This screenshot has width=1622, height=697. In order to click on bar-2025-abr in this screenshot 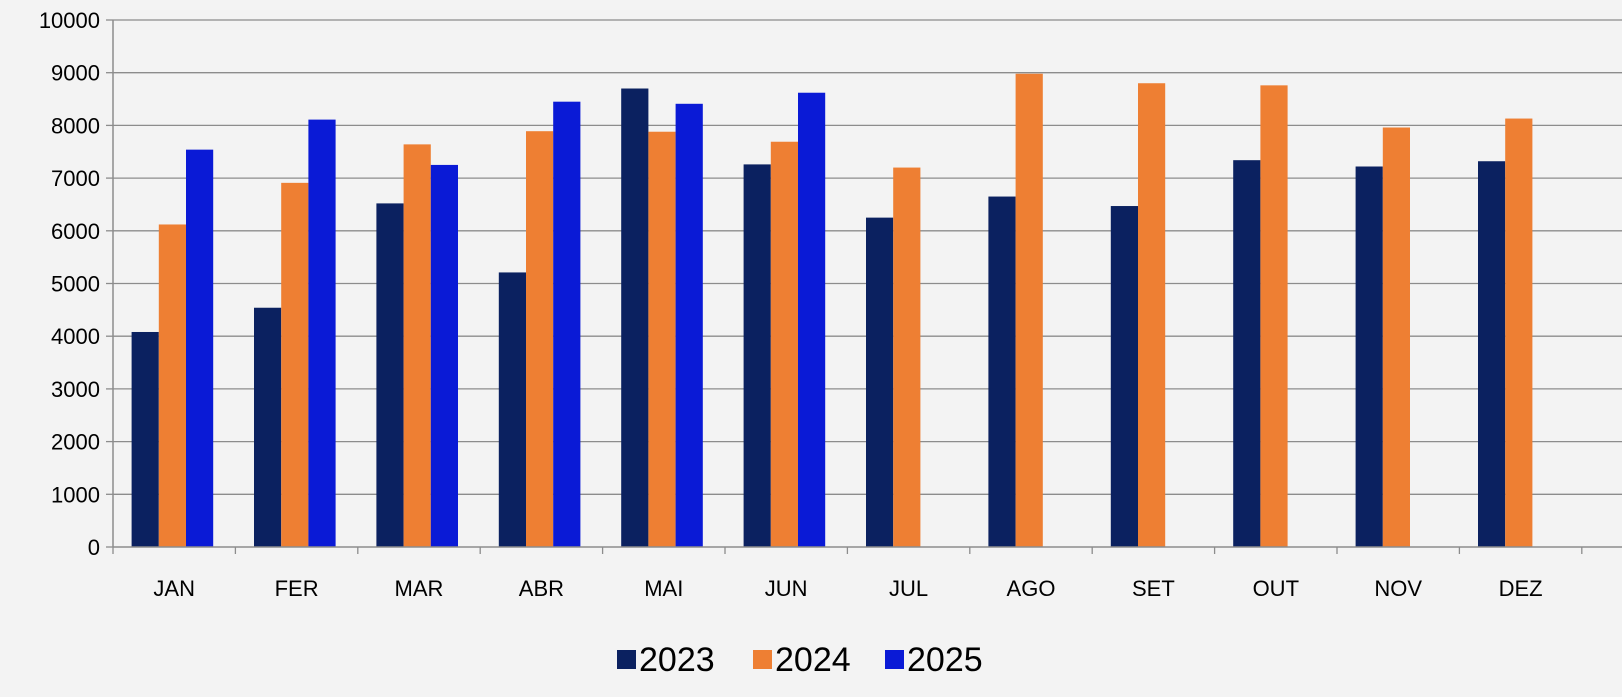, I will do `click(567, 324)`.